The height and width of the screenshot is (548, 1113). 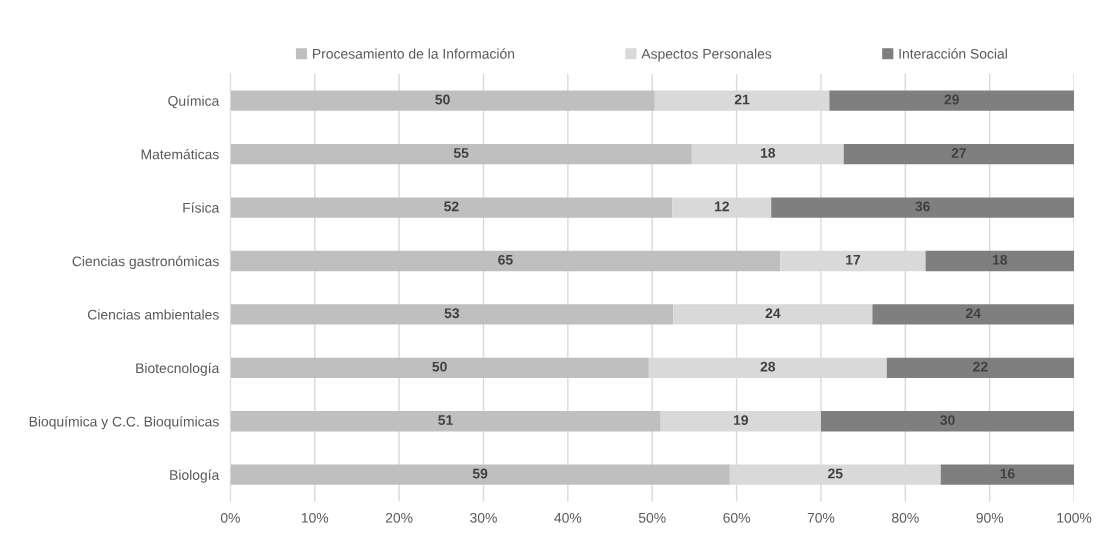 I want to click on data-label: 55, so click(x=461, y=153).